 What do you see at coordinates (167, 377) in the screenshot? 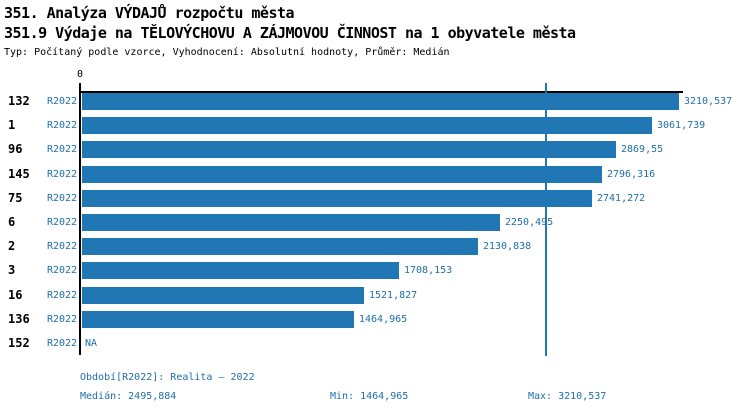
I see `footer-period-label: Období[R2022]: Realita – 2022` at bounding box center [167, 377].